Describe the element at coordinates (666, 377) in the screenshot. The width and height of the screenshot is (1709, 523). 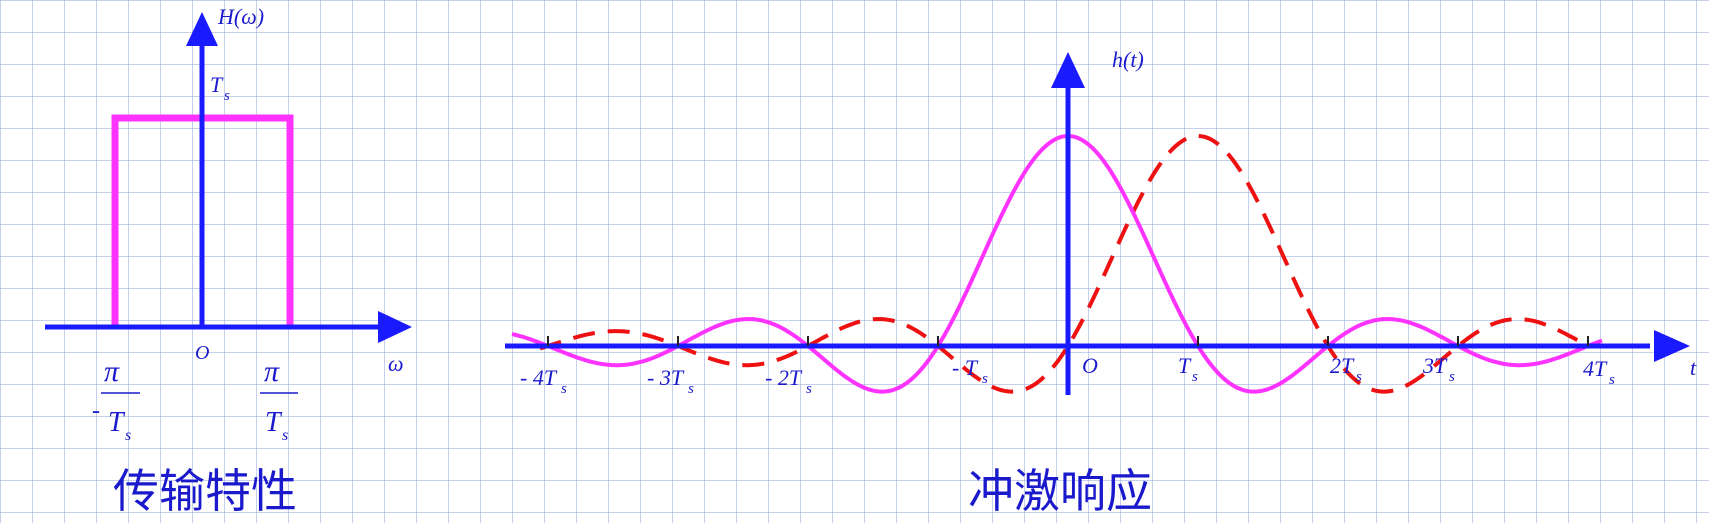
I see `svg-text: - 3T` at that location.